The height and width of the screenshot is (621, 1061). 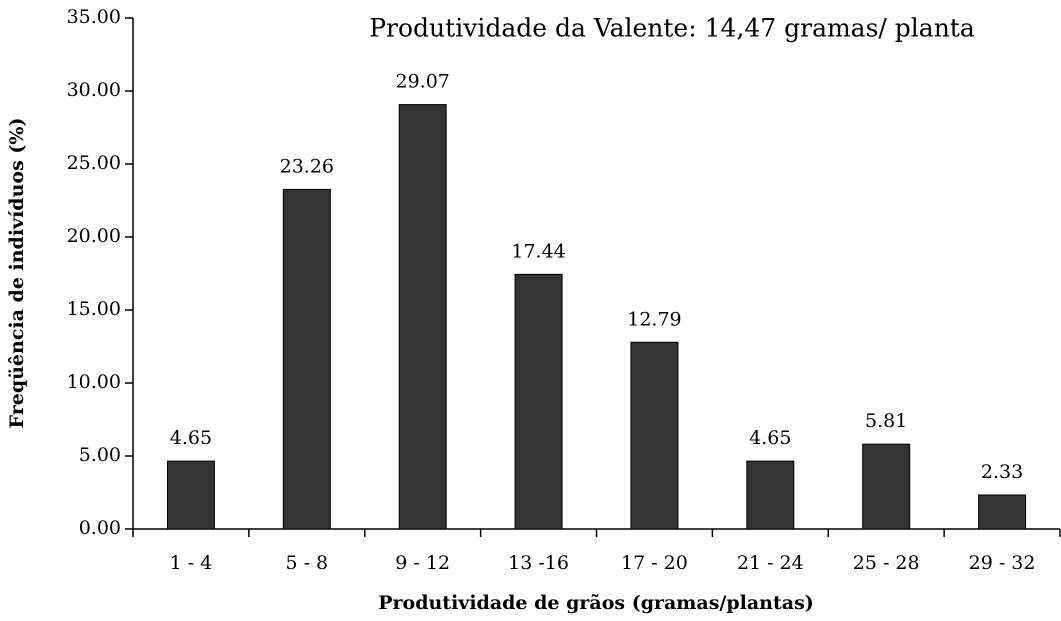 I want to click on y-tick-label: 0.00, so click(x=100, y=528).